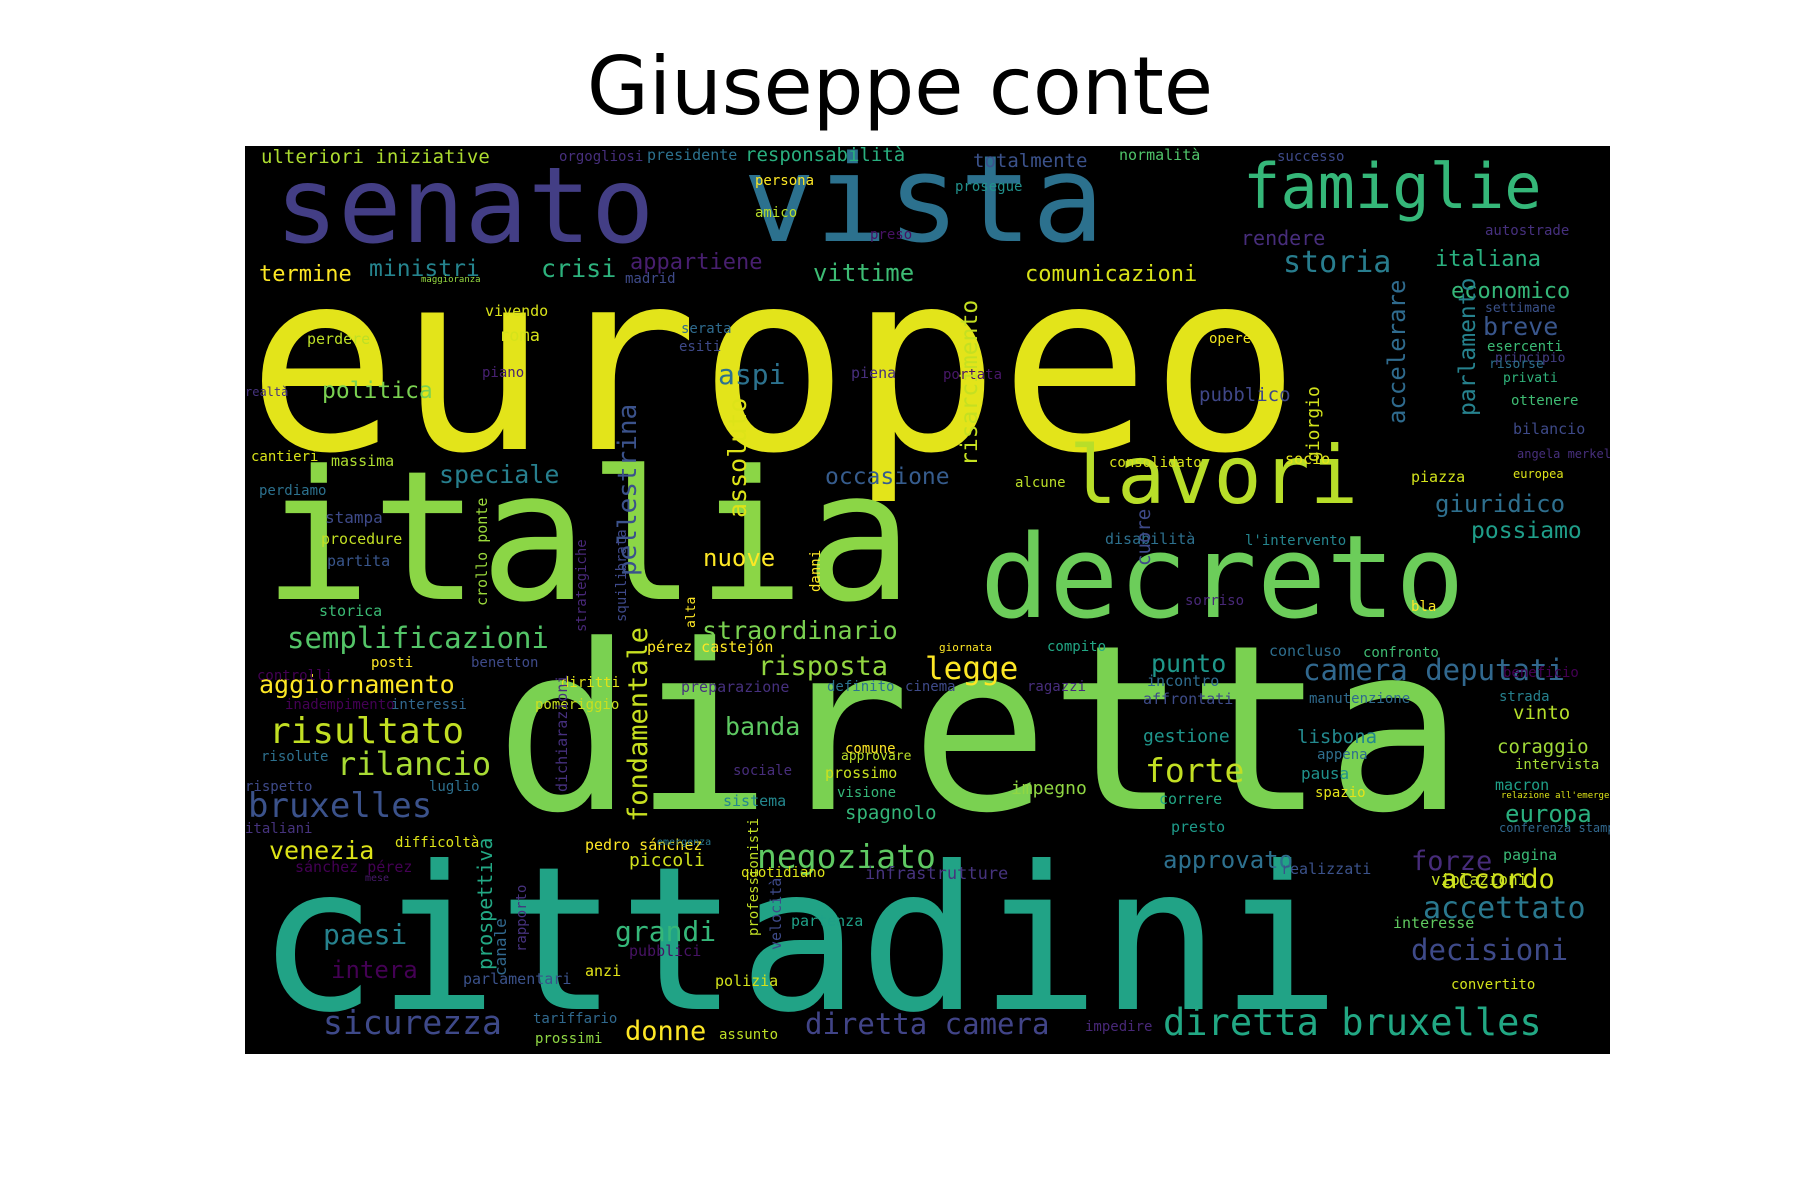 The width and height of the screenshot is (1800, 1200). Describe the element at coordinates (1538, 474) in the screenshot. I see `cloud-word: europea` at that location.